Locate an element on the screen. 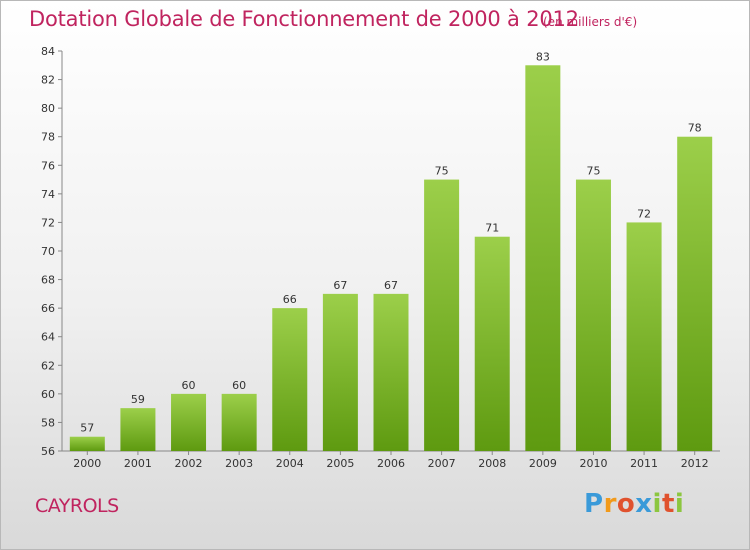  value-label-2000: 57 is located at coordinates (87, 428).